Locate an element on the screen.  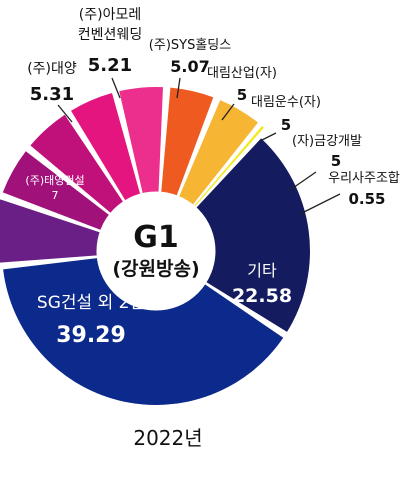
slice-label-1: SG건설 외 2인 is located at coordinates (91, 303).